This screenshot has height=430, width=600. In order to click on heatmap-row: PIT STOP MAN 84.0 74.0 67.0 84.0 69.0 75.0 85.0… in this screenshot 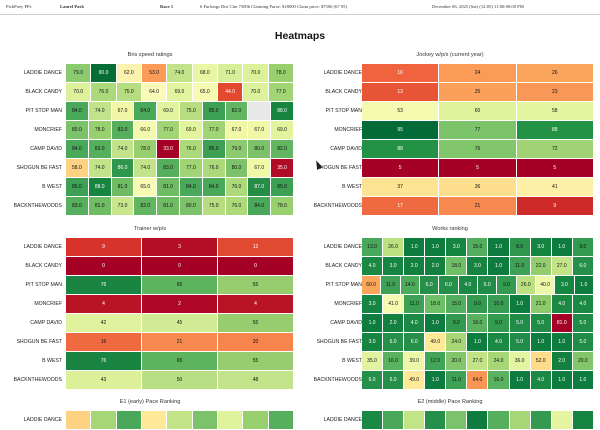, I will do `click(150, 111)`.